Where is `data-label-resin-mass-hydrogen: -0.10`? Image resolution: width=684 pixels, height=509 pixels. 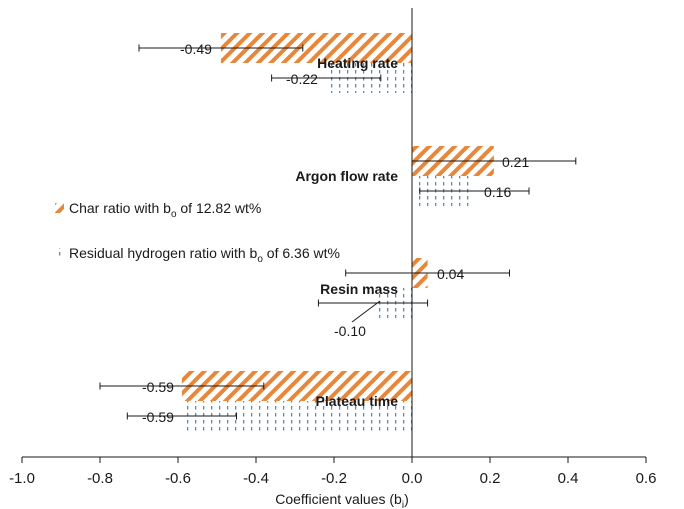
data-label-resin-mass-hydrogen: -0.10 is located at coordinates (350, 331).